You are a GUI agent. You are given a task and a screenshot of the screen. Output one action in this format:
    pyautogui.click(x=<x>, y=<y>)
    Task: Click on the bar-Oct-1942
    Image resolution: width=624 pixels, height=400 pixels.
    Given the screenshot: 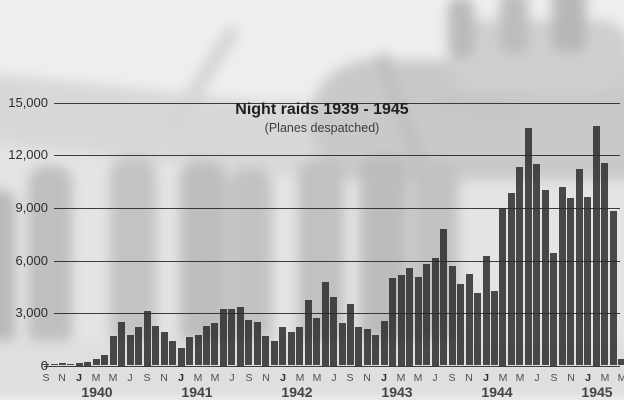 What is the action you would take?
    pyautogui.click(x=359, y=346)
    